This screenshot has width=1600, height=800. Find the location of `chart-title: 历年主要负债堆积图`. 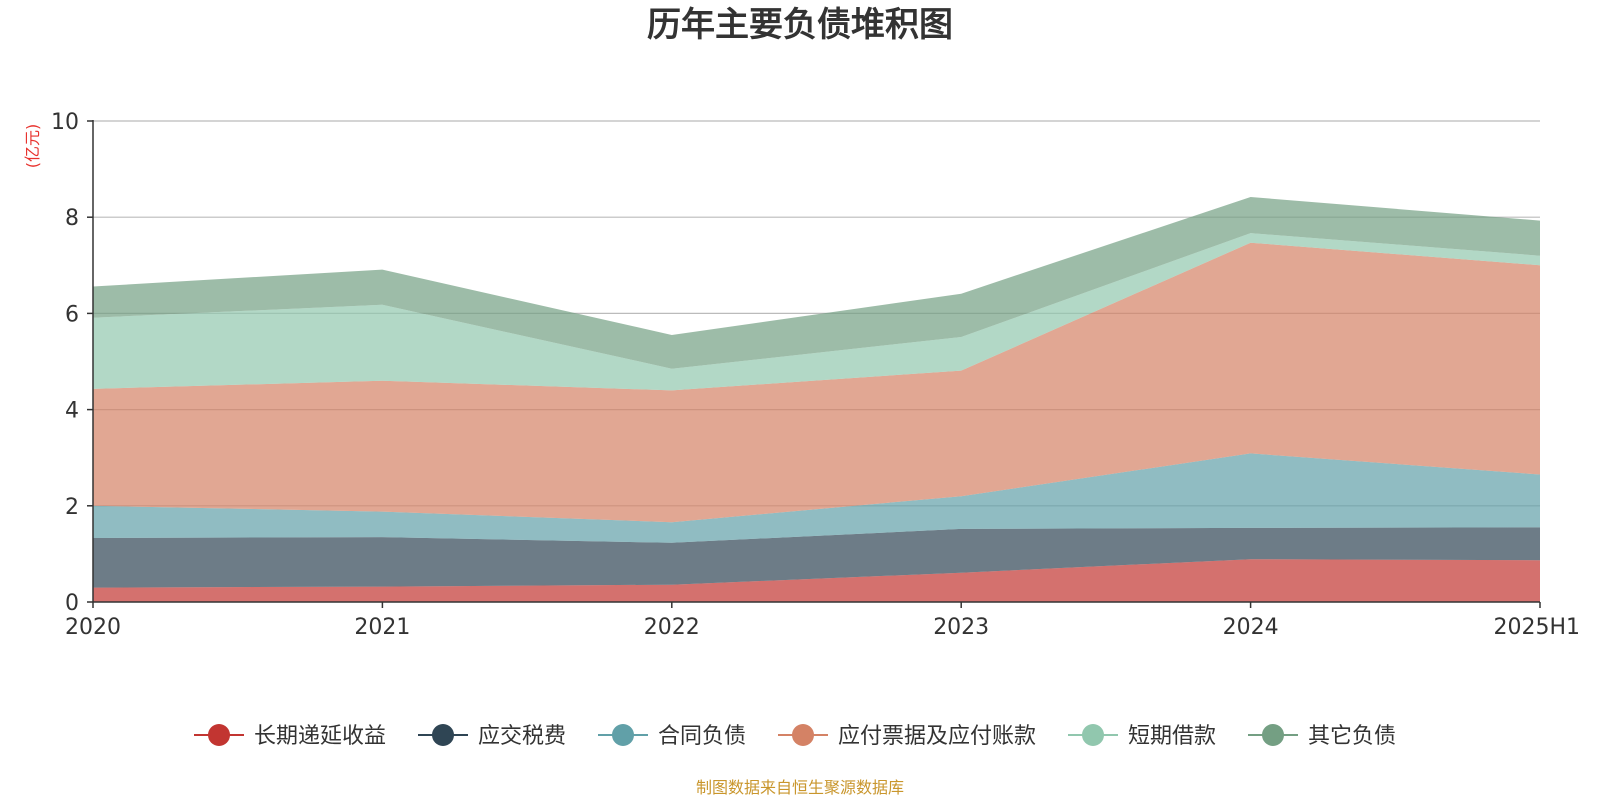

chart-title: 历年主要负债堆积图 is located at coordinates (800, 25).